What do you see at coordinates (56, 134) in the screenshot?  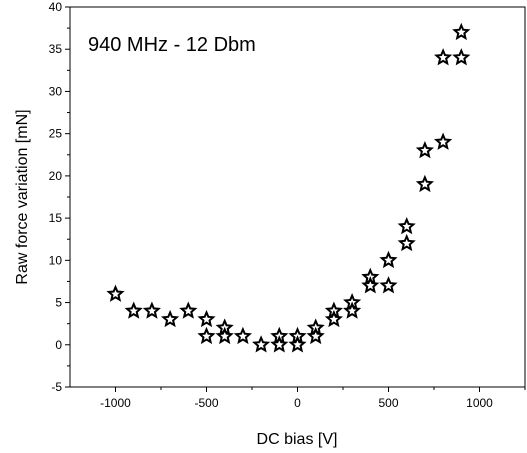 I see `y-tick-label: 25` at bounding box center [56, 134].